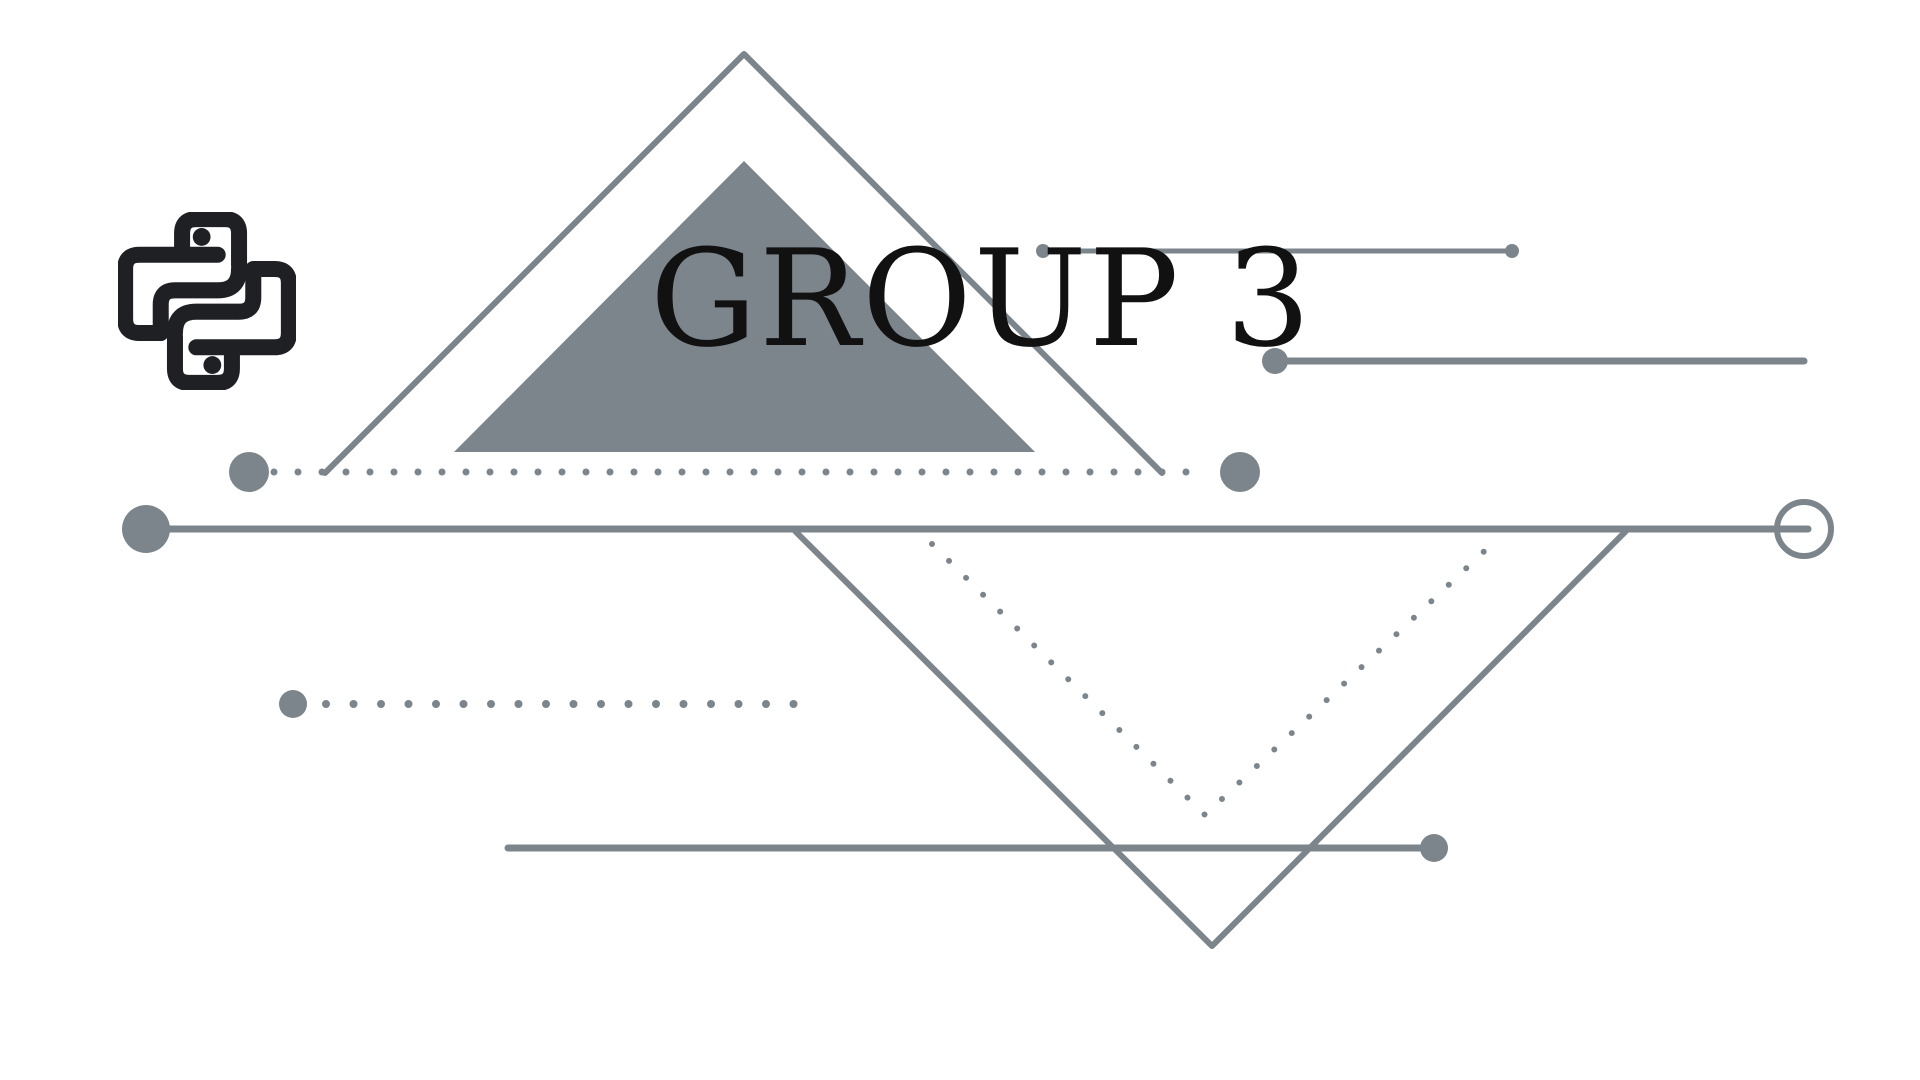  What do you see at coordinates (207, 301) in the screenshot?
I see `python-logo-icon` at bounding box center [207, 301].